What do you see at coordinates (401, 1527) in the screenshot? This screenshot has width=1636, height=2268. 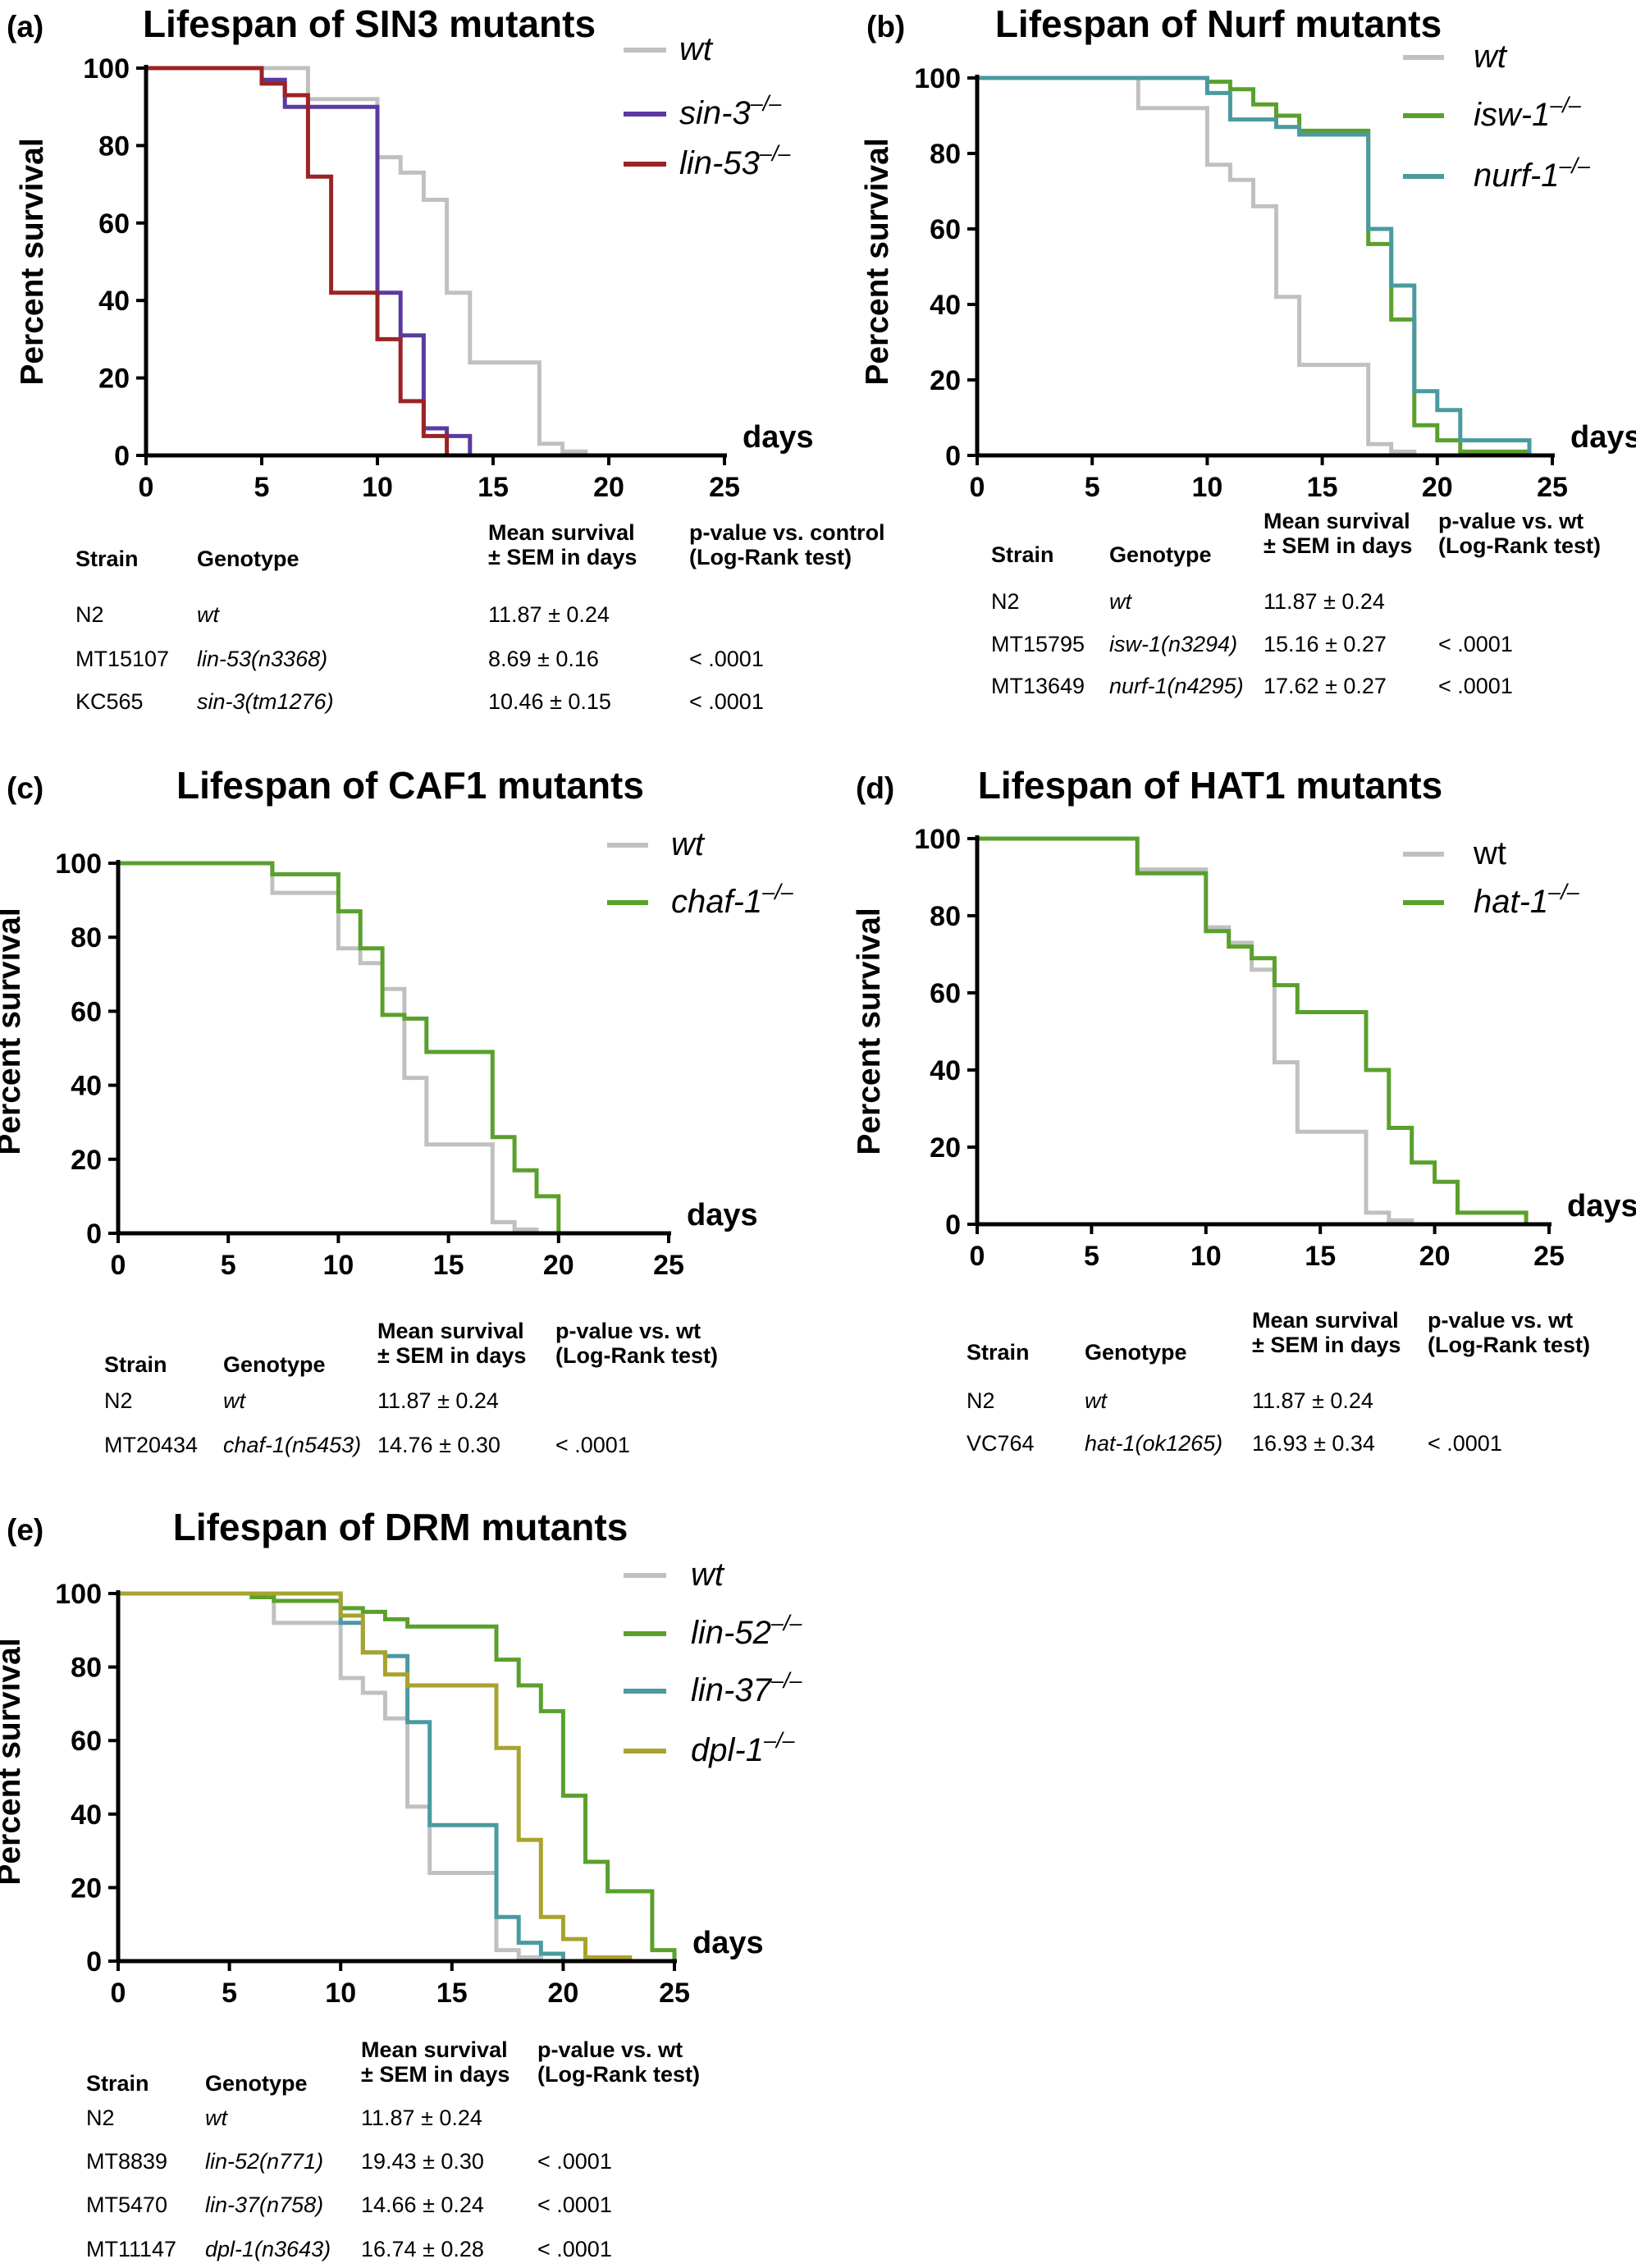 I see `chart-title: Lifespan of DRM mutants` at bounding box center [401, 1527].